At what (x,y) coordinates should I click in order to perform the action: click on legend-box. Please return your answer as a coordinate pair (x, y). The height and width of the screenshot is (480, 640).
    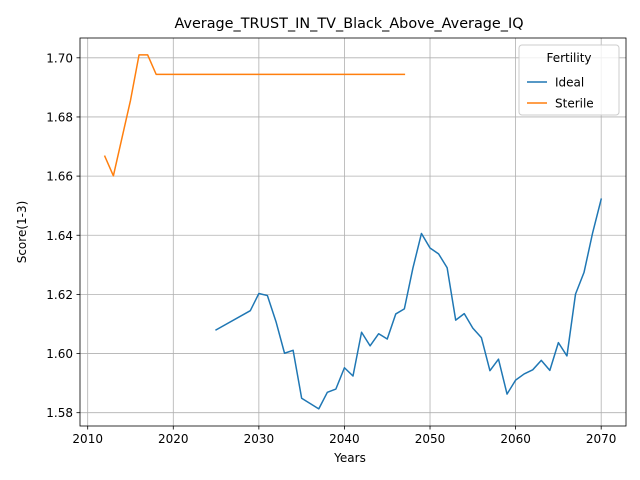
    Looking at the image, I should click on (569, 80).